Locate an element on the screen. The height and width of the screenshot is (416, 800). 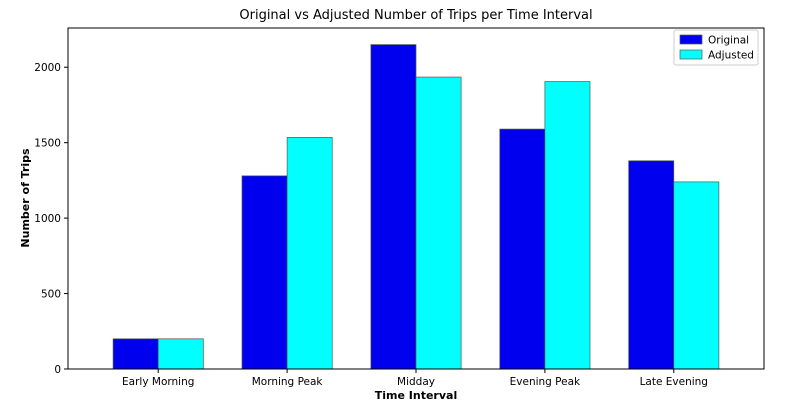
y-axis: 0 500 1000 1500 2000 is located at coordinates (51, 219).